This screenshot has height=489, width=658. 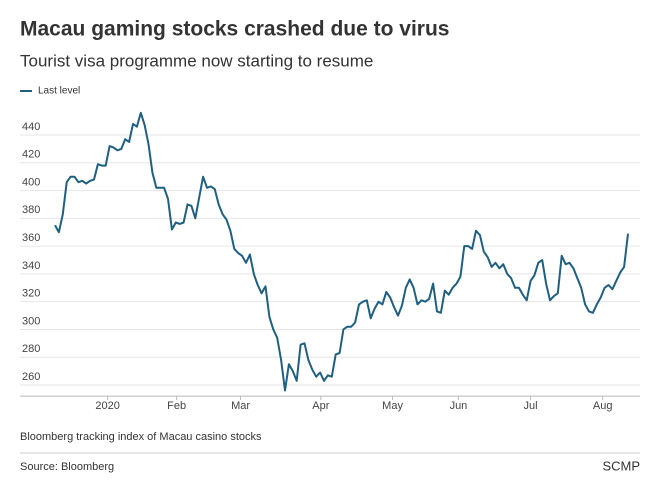 What do you see at coordinates (107, 406) in the screenshot?
I see `x-tick-label: 2020` at bounding box center [107, 406].